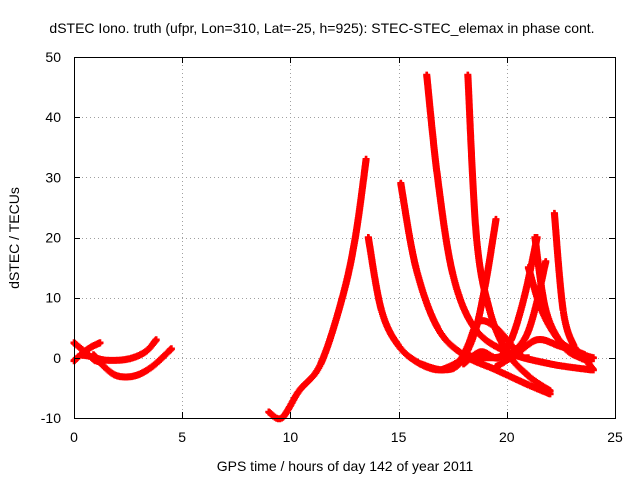  Describe the element at coordinates (53, 57) in the screenshot. I see `y-tick-label: 50` at that location.